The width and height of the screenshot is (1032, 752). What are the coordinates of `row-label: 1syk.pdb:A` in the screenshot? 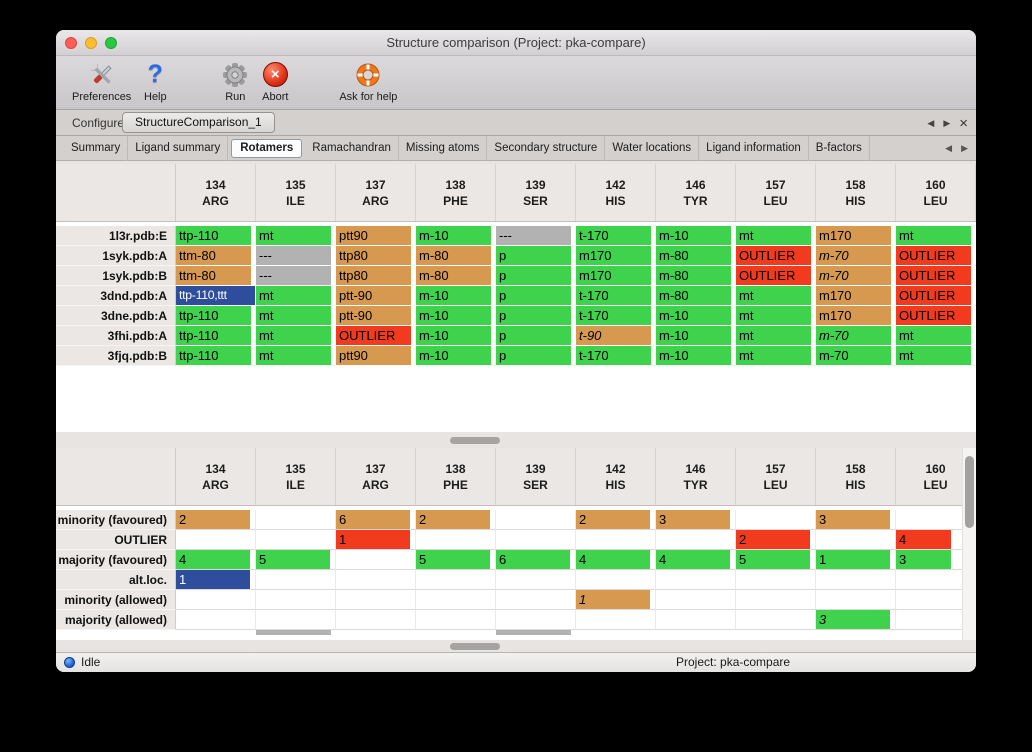 It's located at (116, 256).